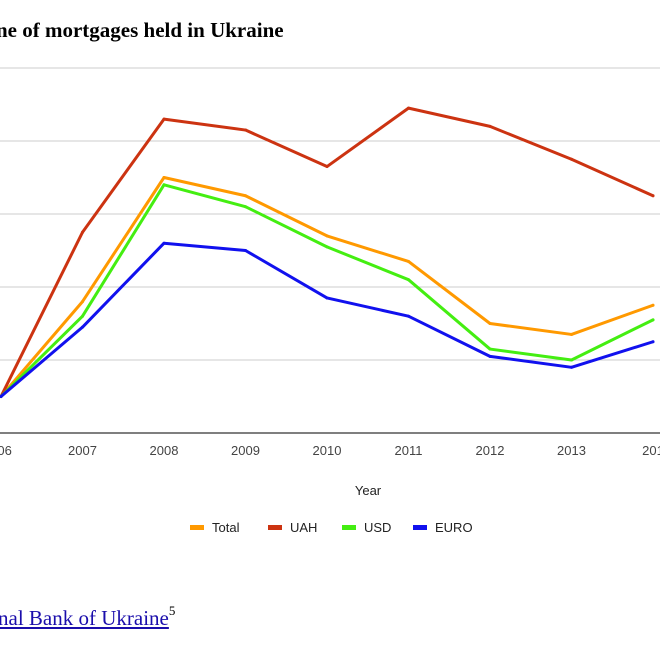 This screenshot has width=660, height=660. What do you see at coordinates (303, 527) in the screenshot?
I see `legend-label-uah: UAH` at bounding box center [303, 527].